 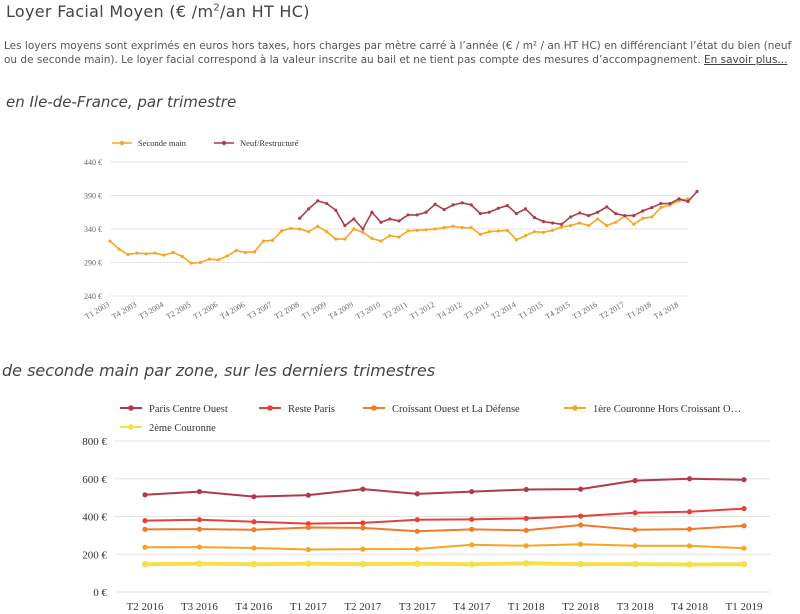 I want to click on x-tick-label: T4 2017, so click(x=471, y=607).